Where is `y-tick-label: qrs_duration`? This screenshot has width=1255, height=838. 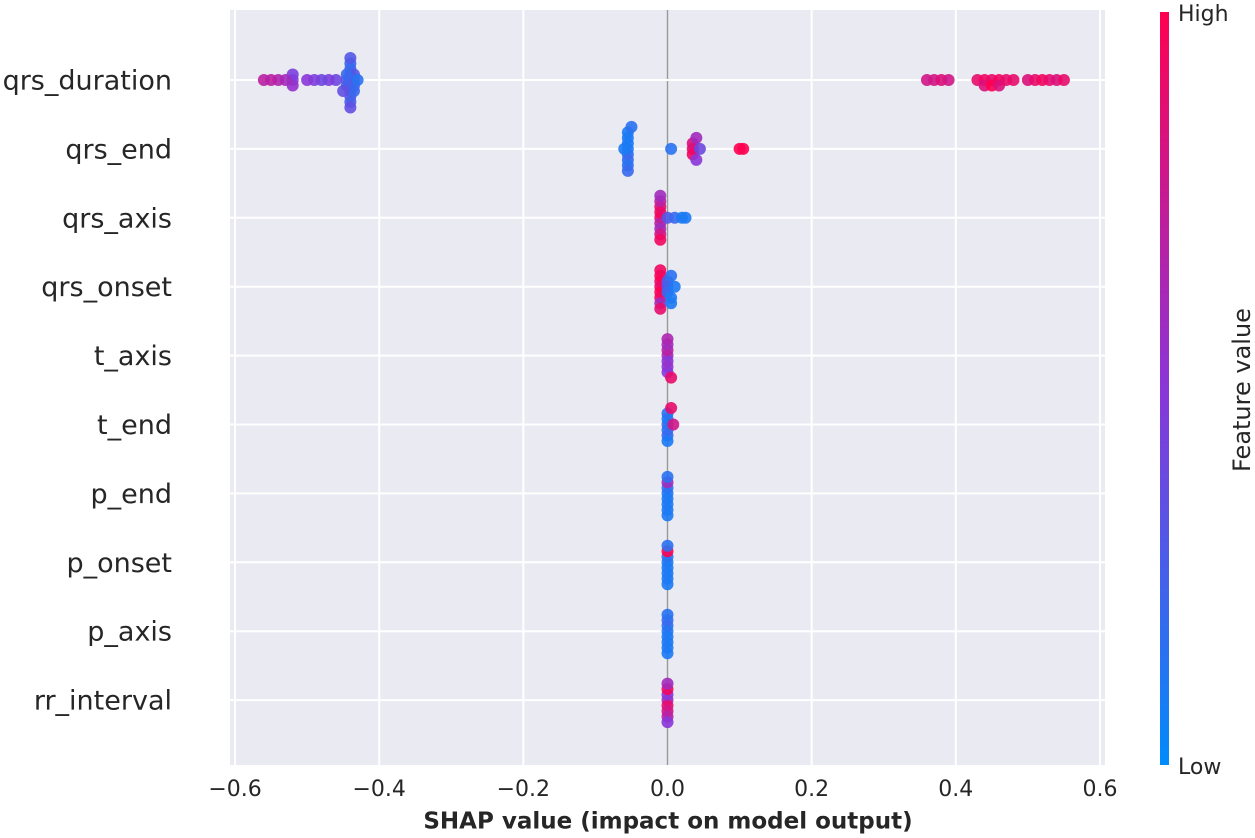 y-tick-label: qrs_duration is located at coordinates (87, 81).